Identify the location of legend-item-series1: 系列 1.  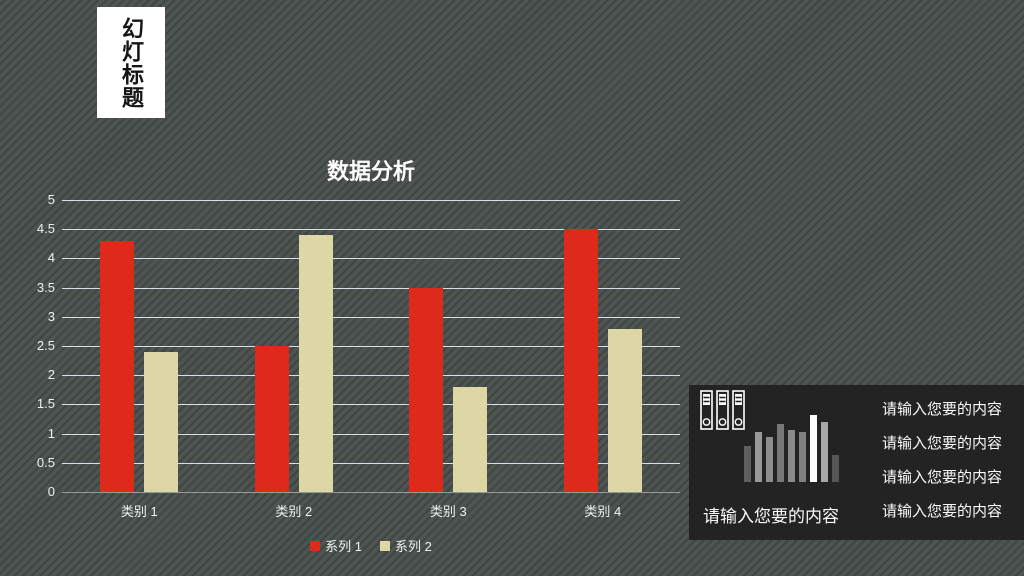
(336, 545).